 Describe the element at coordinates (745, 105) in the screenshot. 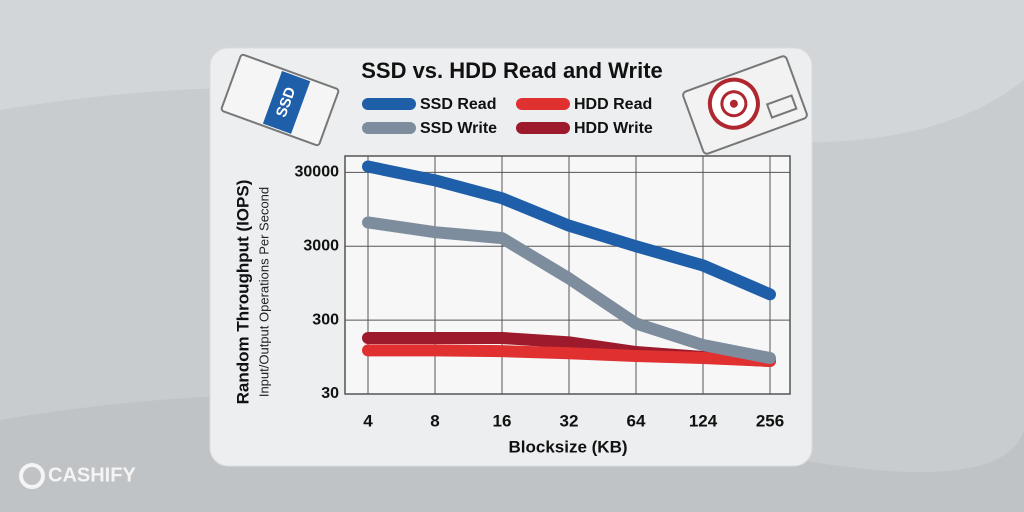

I see `hdd-icon` at that location.